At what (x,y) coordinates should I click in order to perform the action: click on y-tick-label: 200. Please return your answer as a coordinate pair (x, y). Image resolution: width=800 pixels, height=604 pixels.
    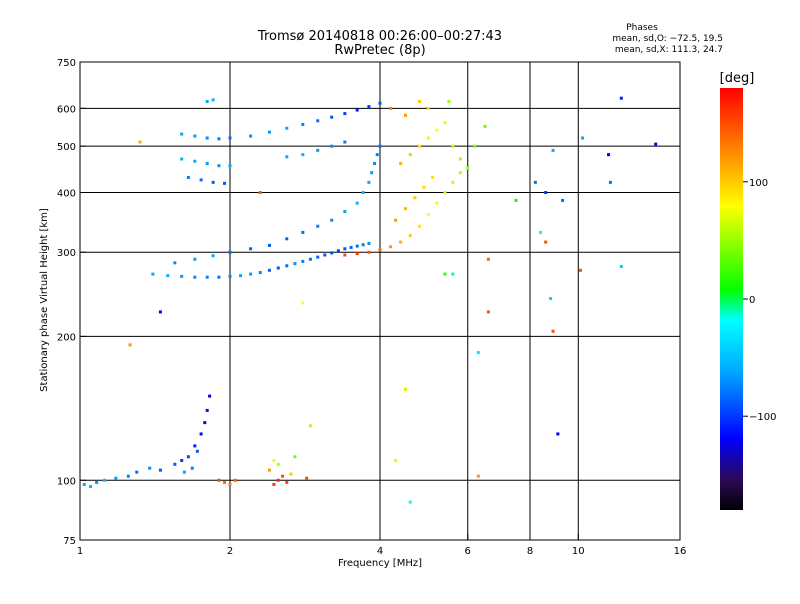
    Looking at the image, I should click on (66, 337).